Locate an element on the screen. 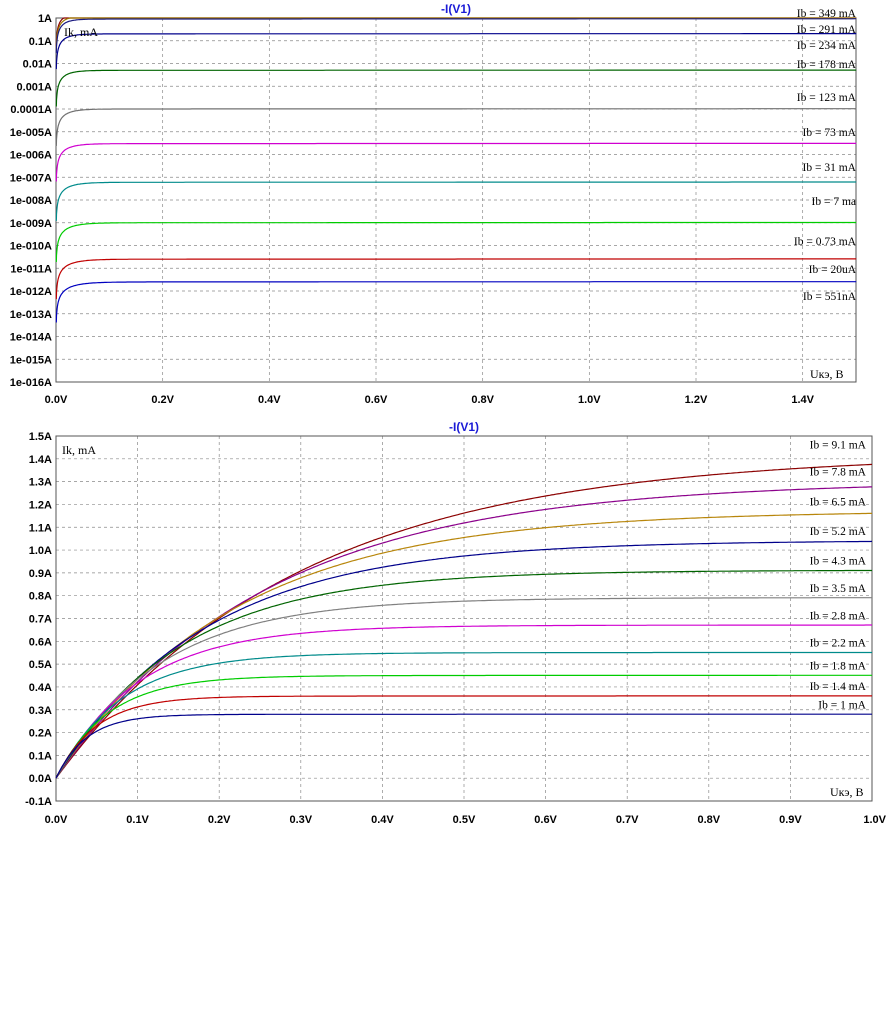 Image resolution: width=892 pixels, height=1036 pixels. series-label: Ib = 1.8 mA is located at coordinates (838, 667).